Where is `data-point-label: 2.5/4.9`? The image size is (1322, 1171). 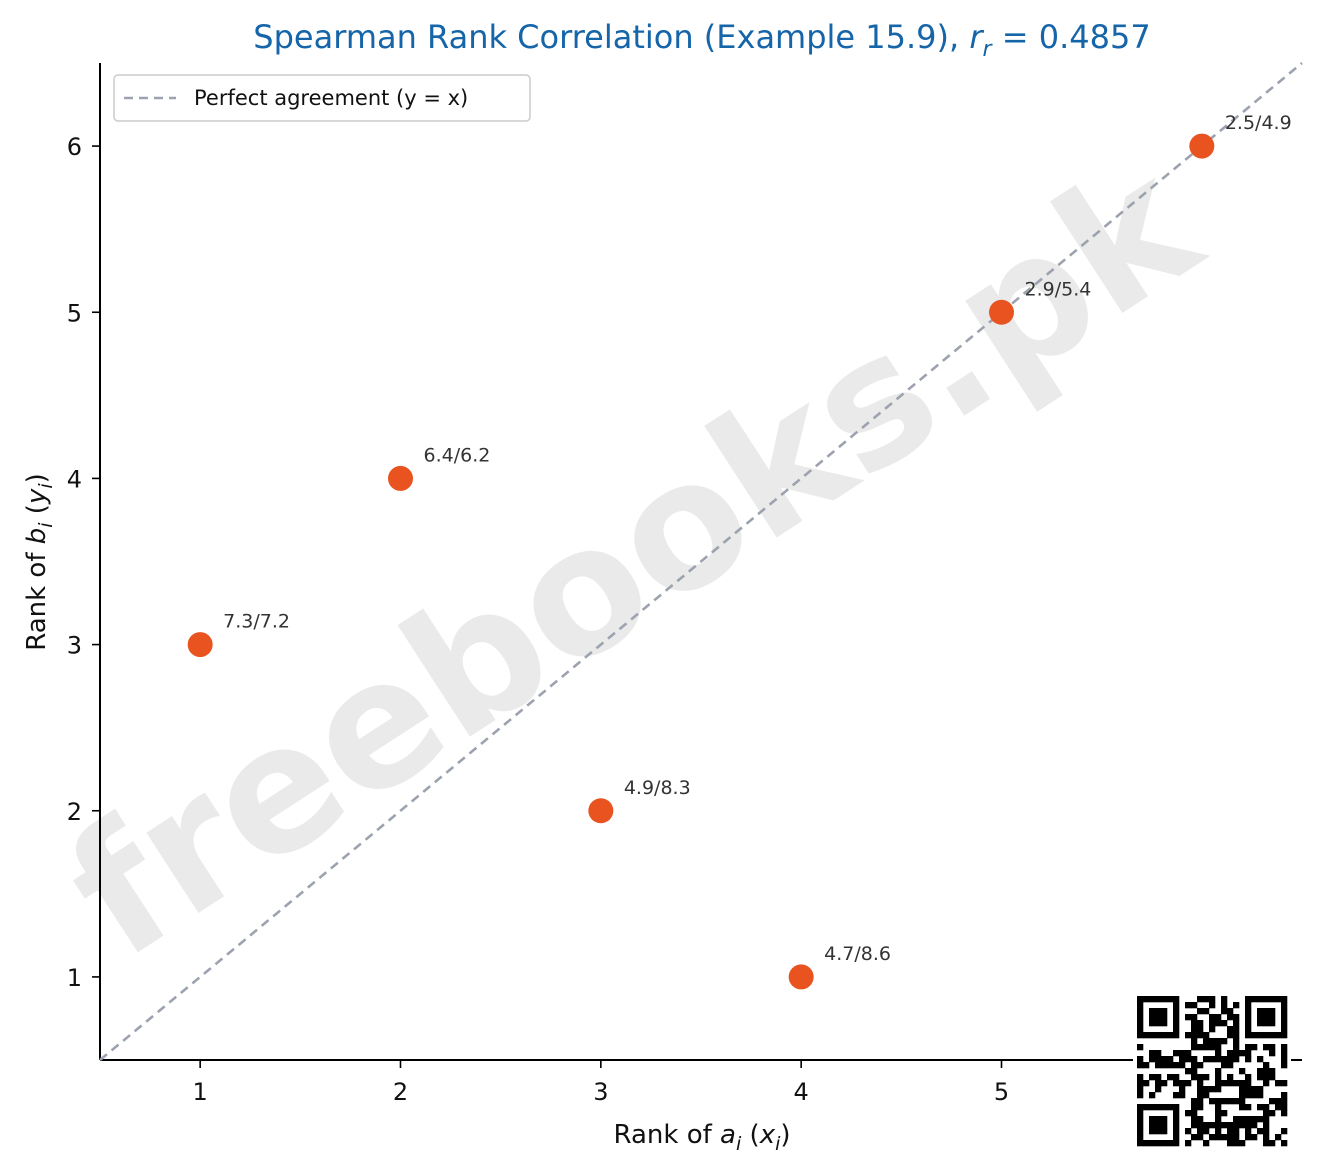 data-point-label: 2.5/4.9 is located at coordinates (1258, 123).